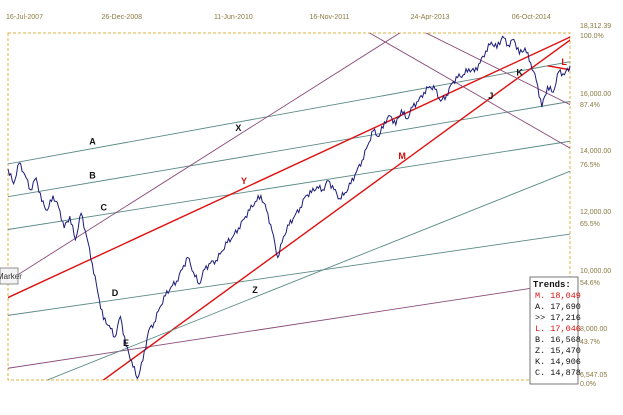 This screenshot has height=415, width=623. Describe the element at coordinates (593, 329) in the screenshot. I see `y-tick-value: 8,000.00` at that location.